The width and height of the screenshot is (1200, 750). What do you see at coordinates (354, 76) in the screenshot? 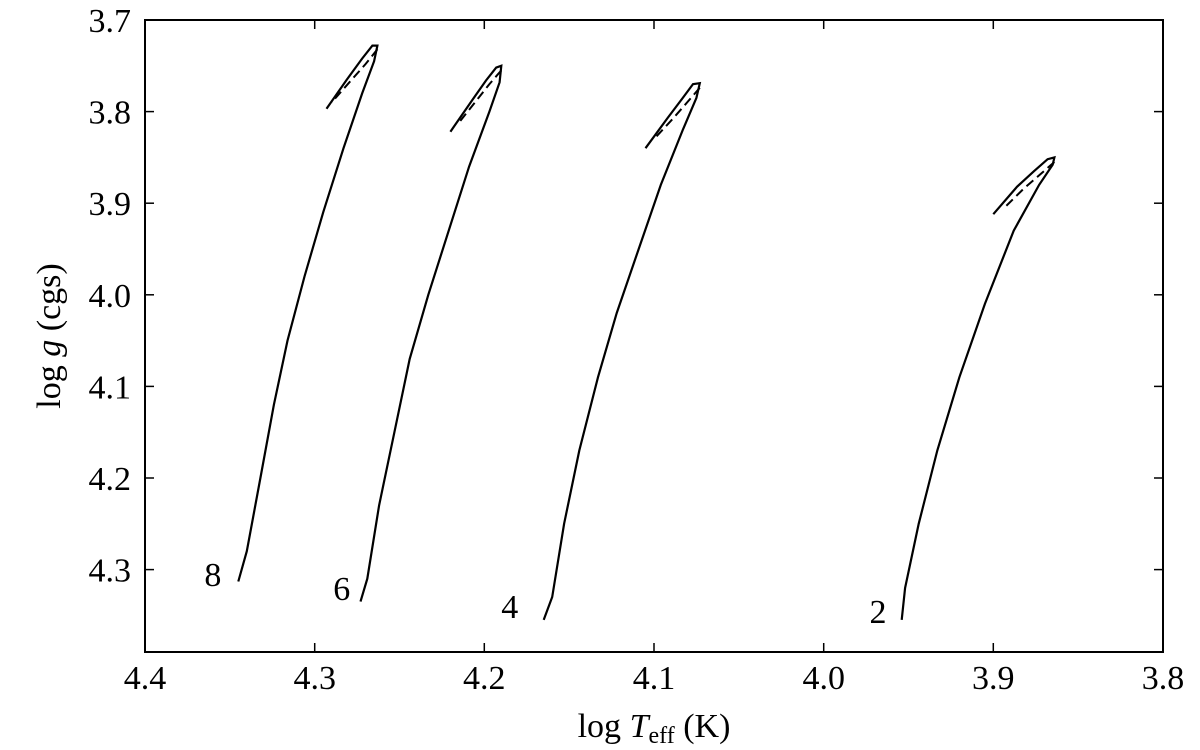
I see `track-8-dashed` at bounding box center [354, 76].